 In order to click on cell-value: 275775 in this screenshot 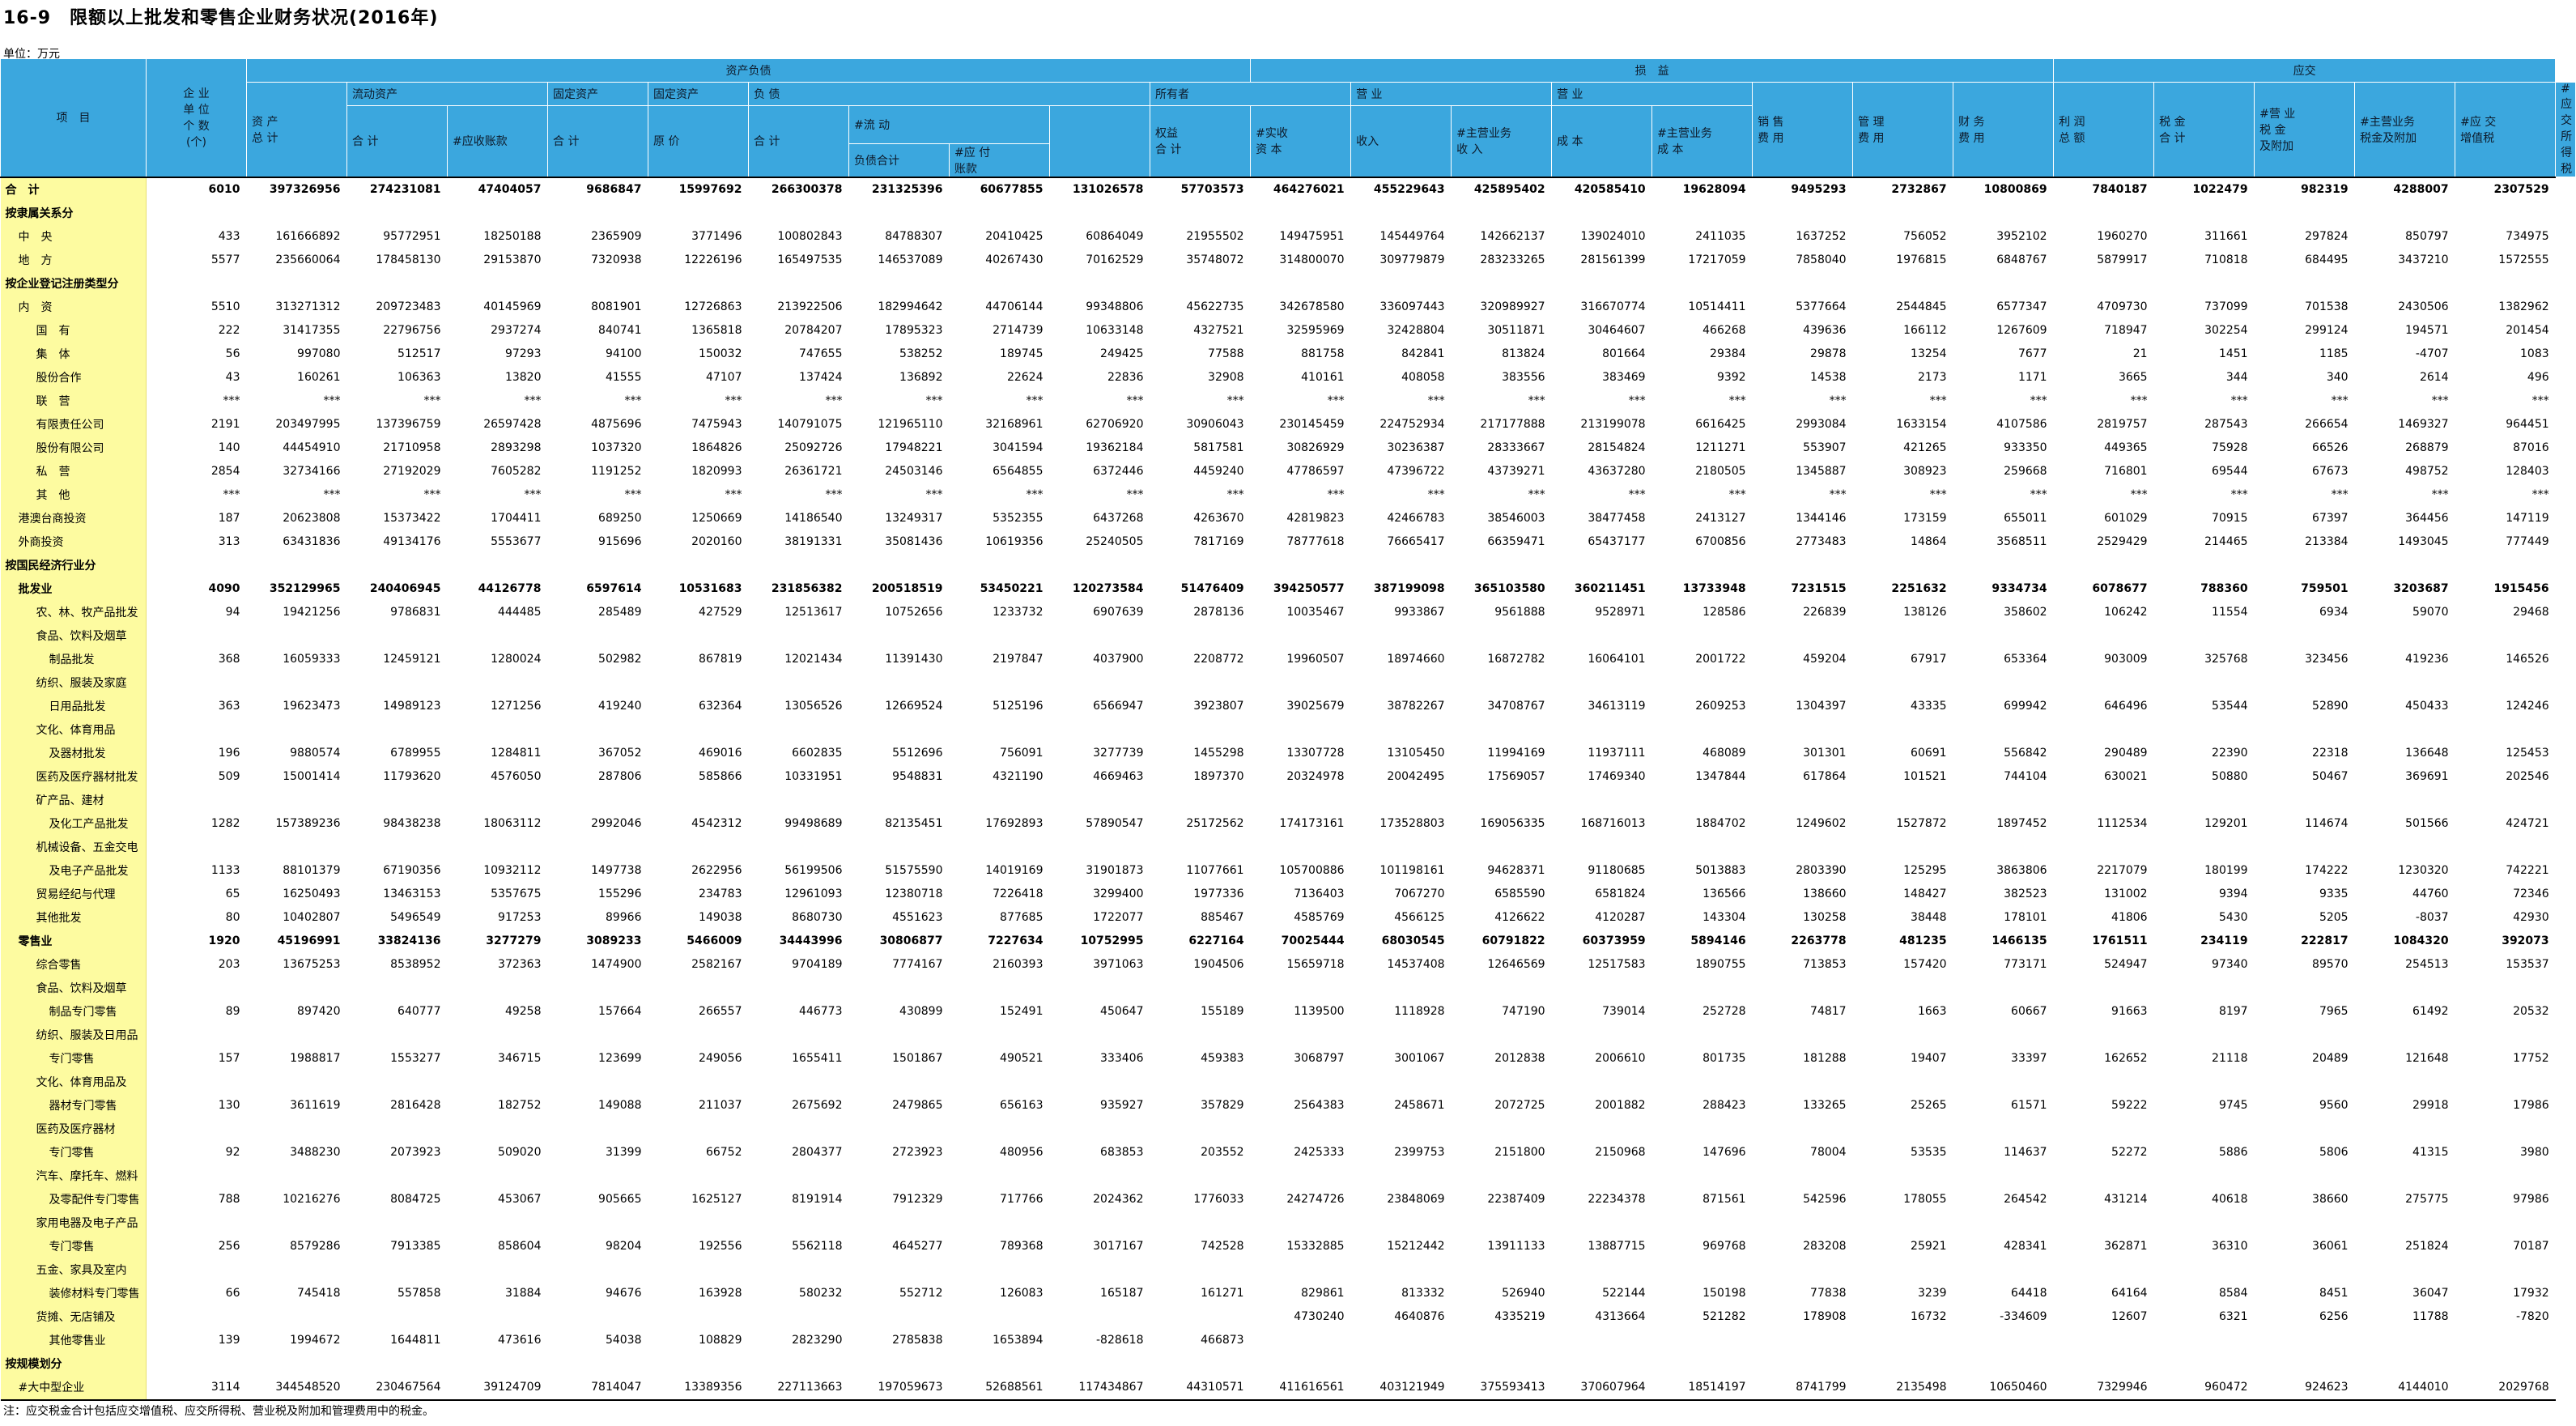, I will do `click(2427, 1199)`.